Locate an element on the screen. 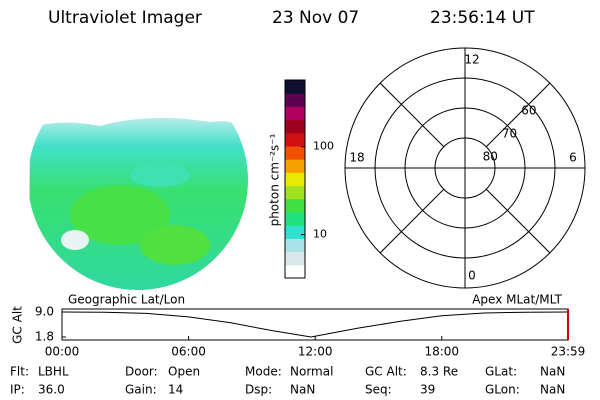 The image size is (600, 400). x-tick-label: 00:00 is located at coordinates (62, 352).